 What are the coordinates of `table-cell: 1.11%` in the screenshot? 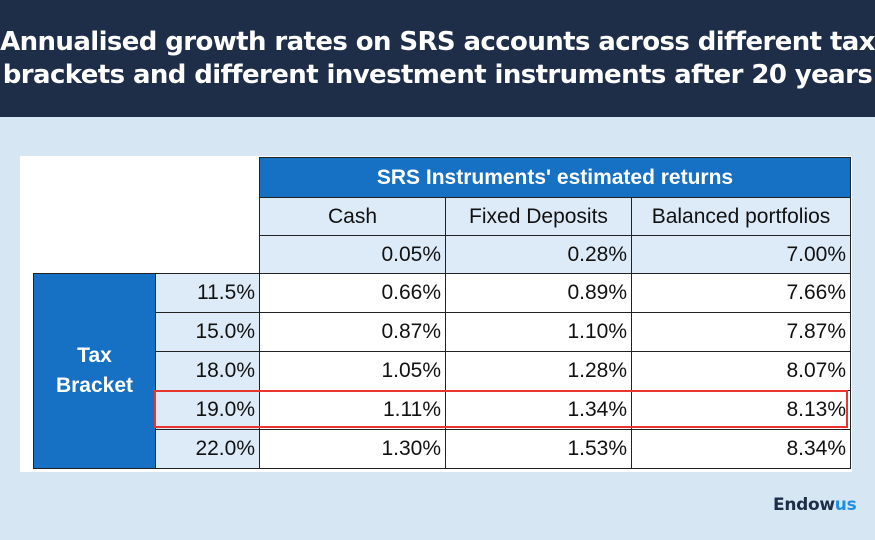 It's located at (352, 410).